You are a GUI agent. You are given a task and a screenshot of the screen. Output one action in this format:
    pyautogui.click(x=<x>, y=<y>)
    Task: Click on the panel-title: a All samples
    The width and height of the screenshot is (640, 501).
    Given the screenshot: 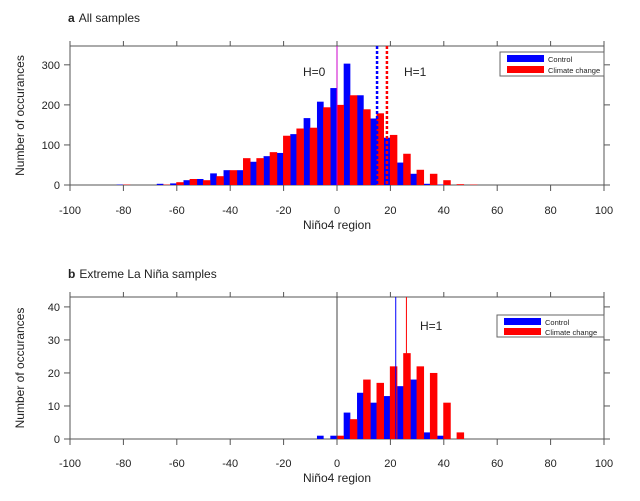 What is the action you would take?
    pyautogui.click(x=104, y=18)
    